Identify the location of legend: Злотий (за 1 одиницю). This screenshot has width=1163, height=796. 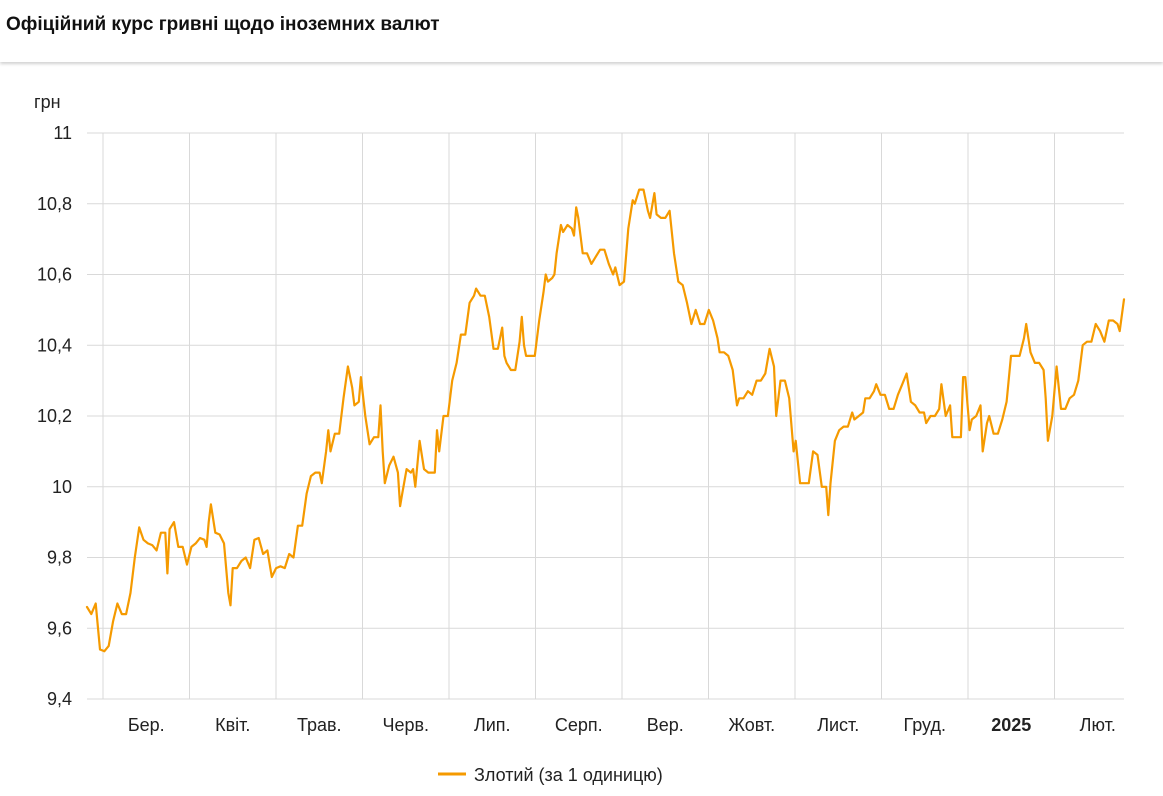
(550, 775).